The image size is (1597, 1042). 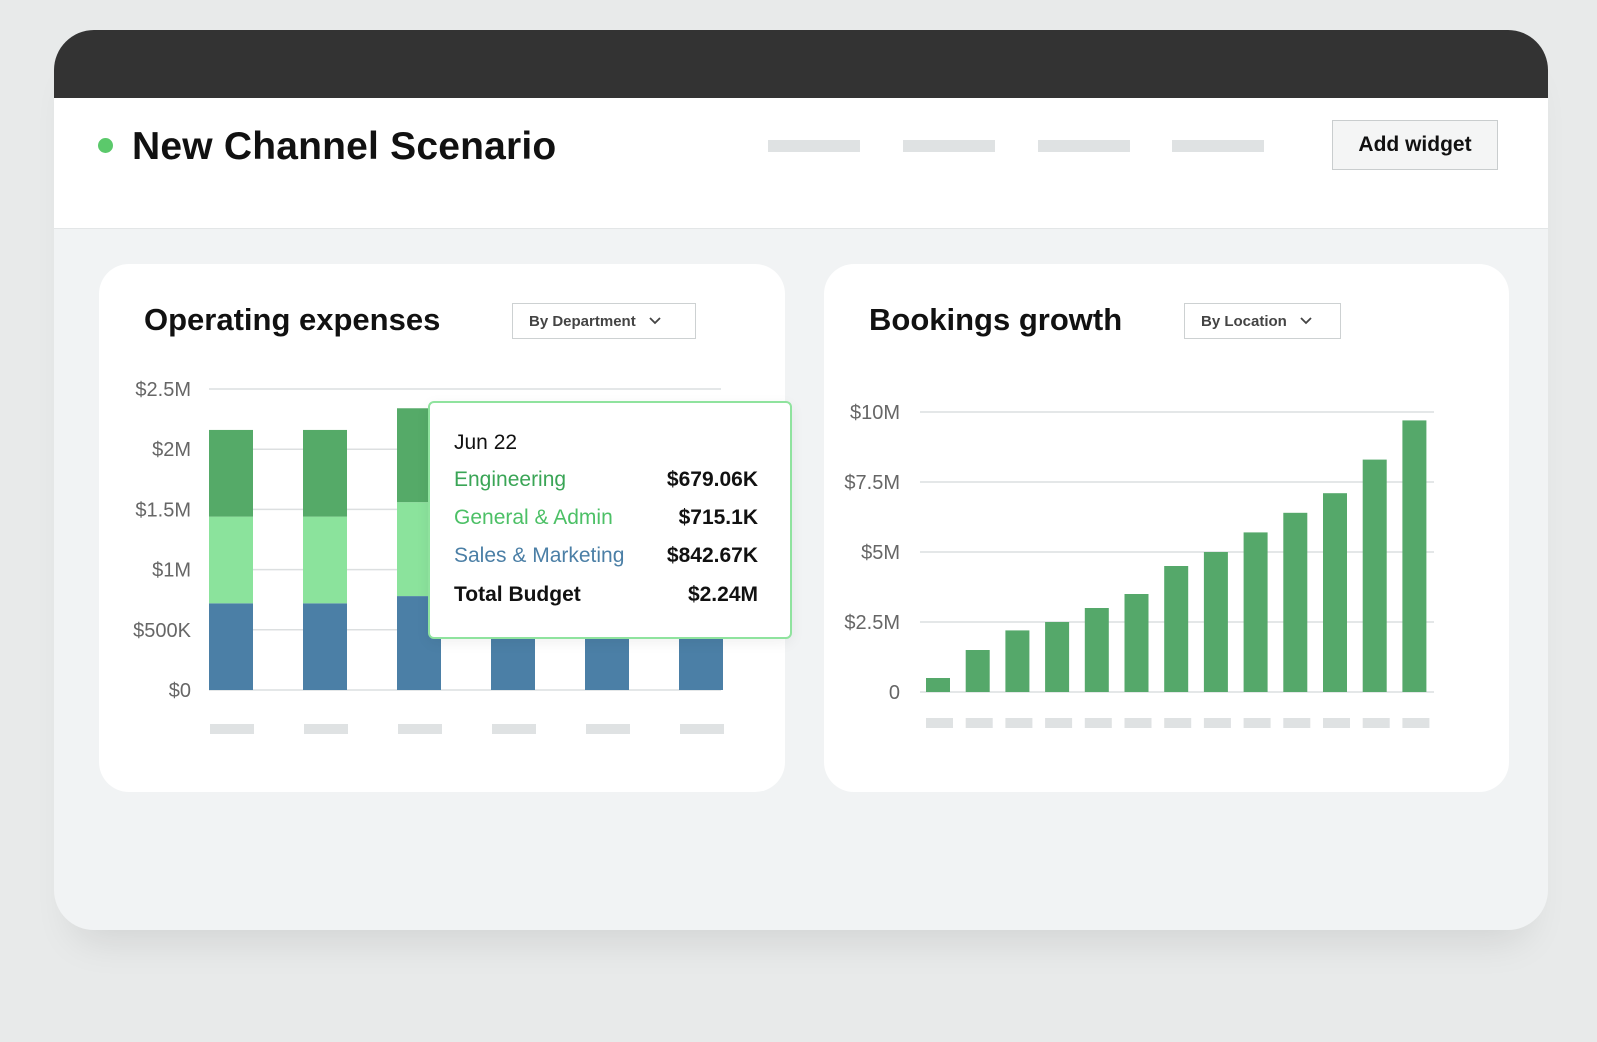 I want to click on tooltip-date: Jun 22, so click(x=486, y=442).